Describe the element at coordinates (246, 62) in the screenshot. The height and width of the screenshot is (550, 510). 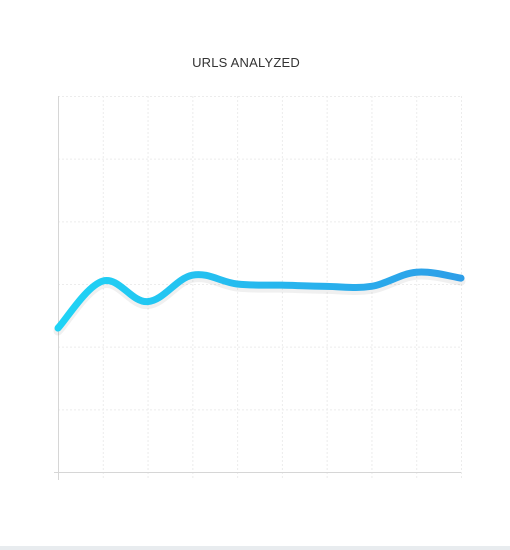
I see `chart-title: URLS ANALYZED` at that location.